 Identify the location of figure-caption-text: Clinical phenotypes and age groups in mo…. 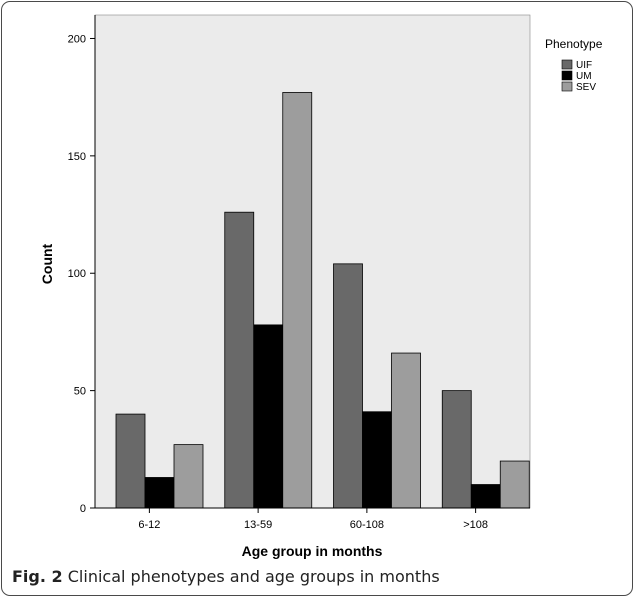
(253, 576).